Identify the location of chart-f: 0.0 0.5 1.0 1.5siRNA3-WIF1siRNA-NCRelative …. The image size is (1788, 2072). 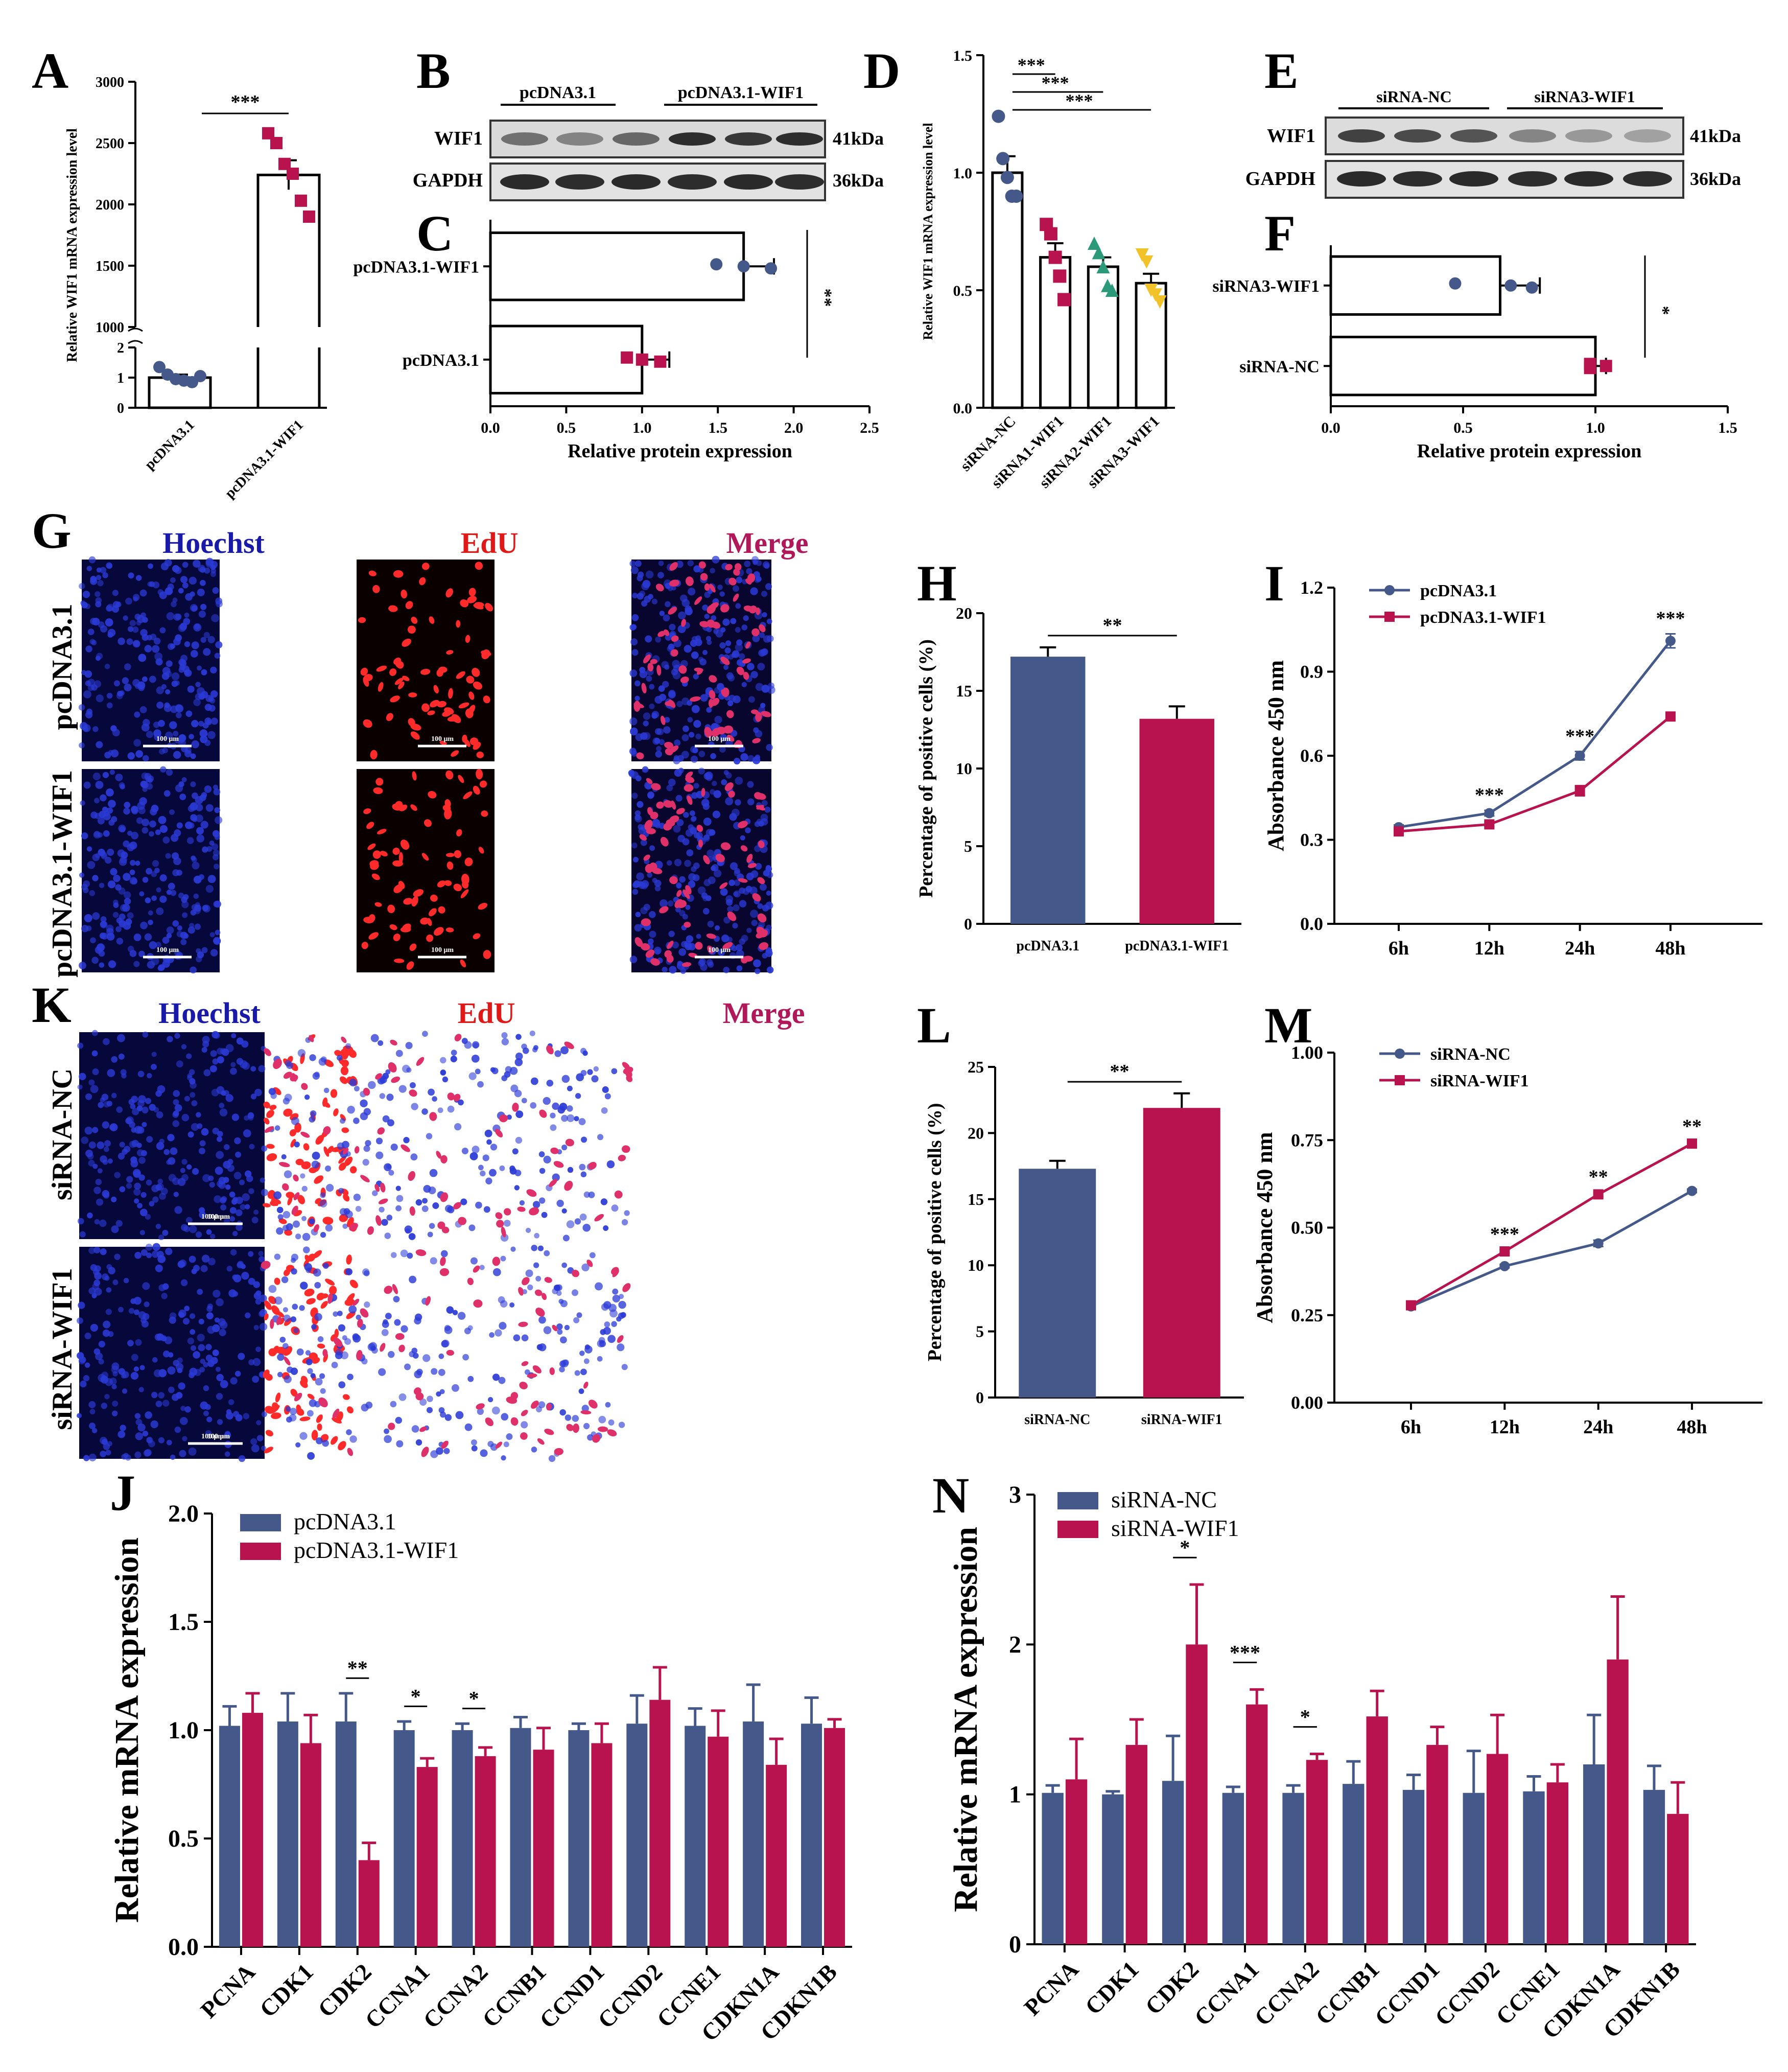
(1475, 353).